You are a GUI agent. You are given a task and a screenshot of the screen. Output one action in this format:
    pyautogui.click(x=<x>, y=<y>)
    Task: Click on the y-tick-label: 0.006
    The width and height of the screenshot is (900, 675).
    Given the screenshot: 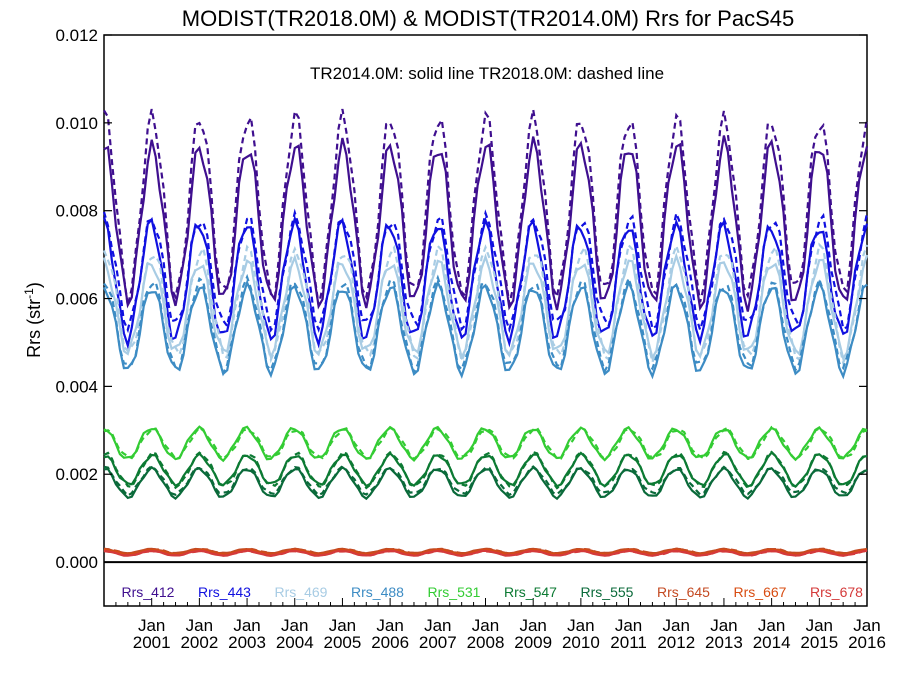 What is the action you would take?
    pyautogui.click(x=76, y=299)
    